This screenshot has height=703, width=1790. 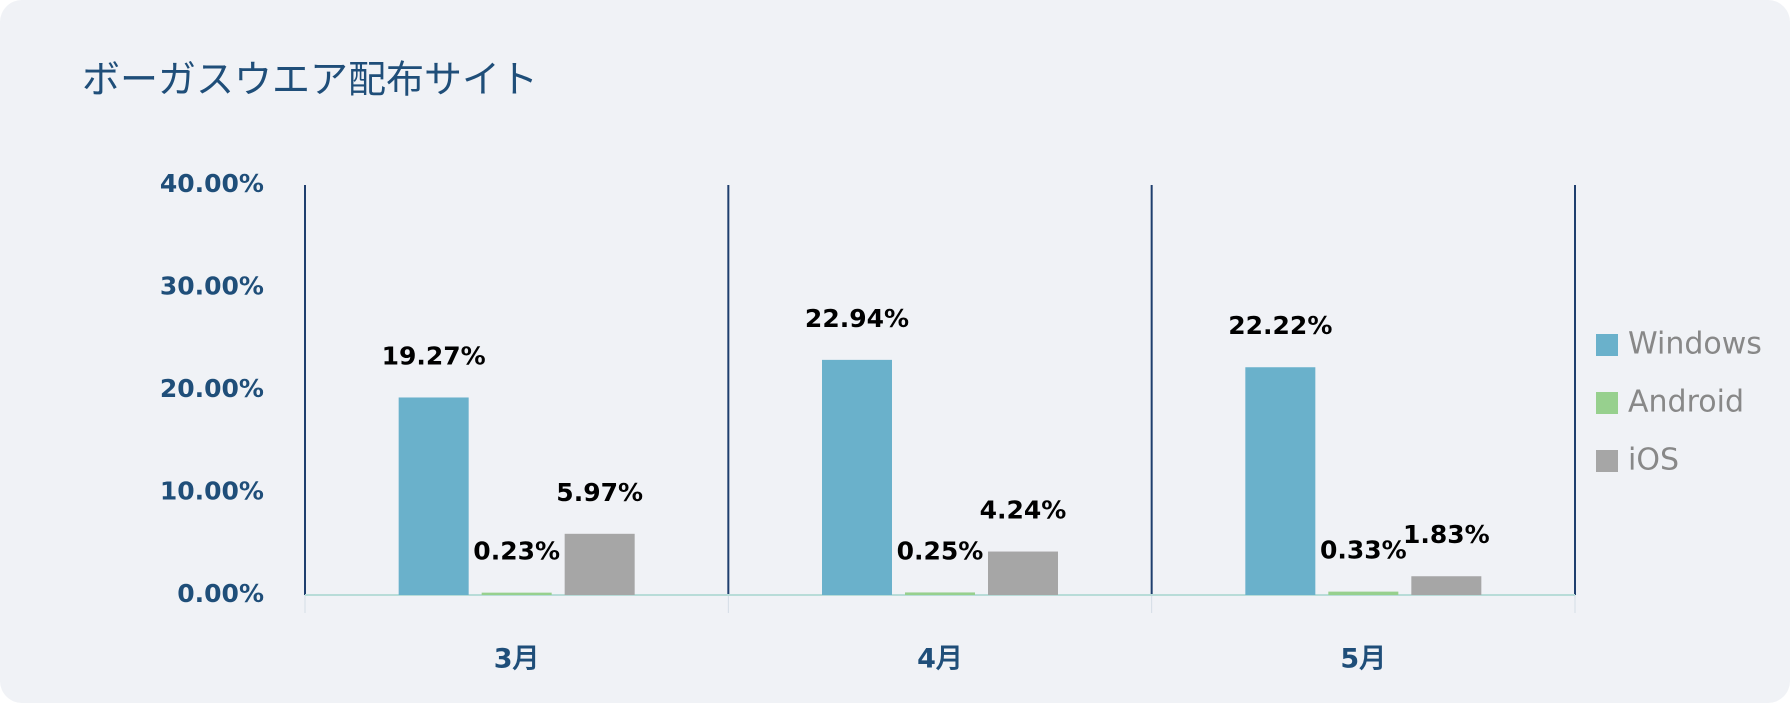 I want to click on legend-label: Windows, so click(x=1695, y=344).